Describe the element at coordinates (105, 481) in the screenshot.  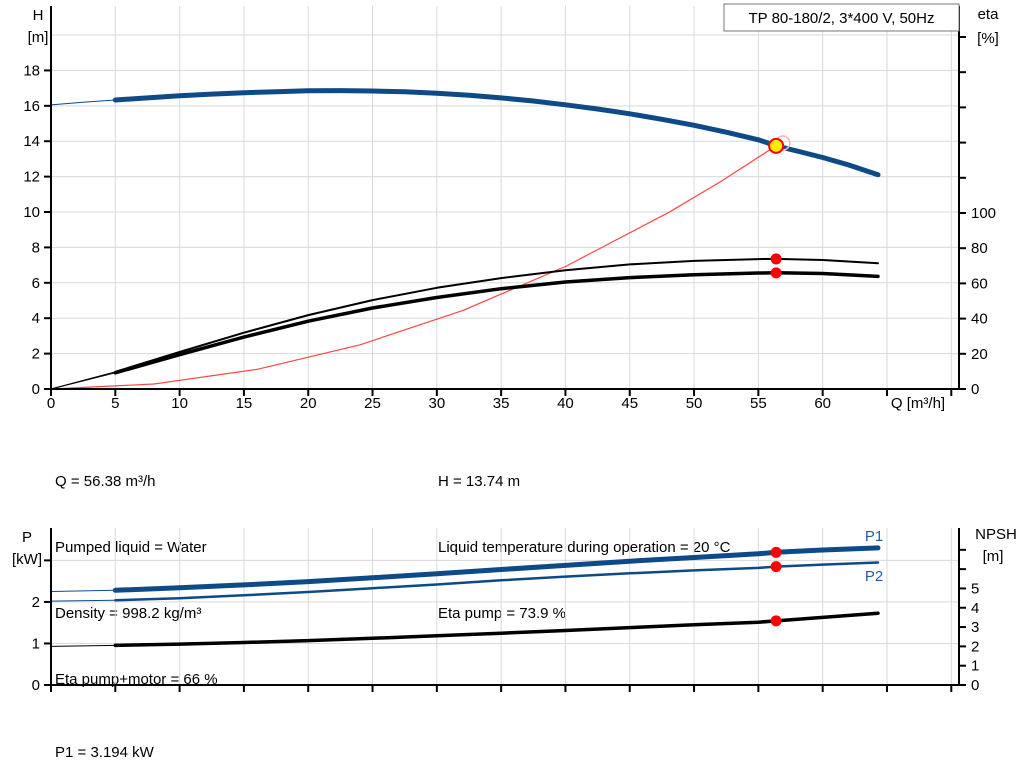
I see `flow-value-text: Q = 56.38 m³/h` at that location.